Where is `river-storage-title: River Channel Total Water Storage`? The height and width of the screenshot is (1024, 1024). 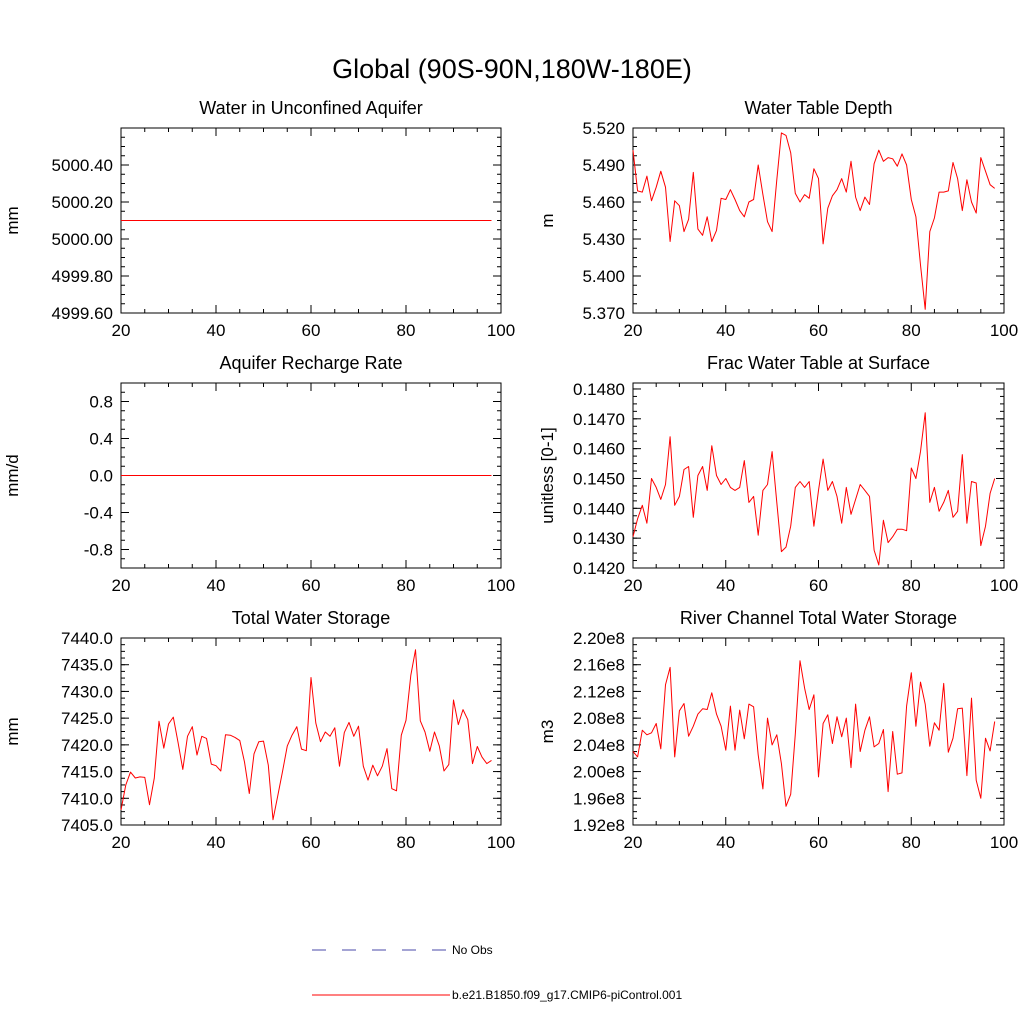 river-storage-title: River Channel Total Water Storage is located at coordinates (818, 618).